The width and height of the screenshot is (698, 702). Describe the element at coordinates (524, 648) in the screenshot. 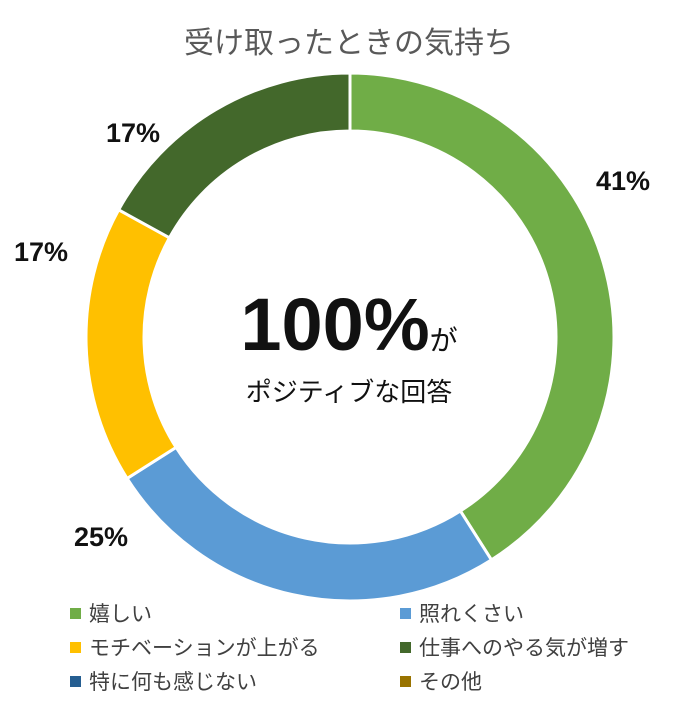

I see `legend-label: 仕事へのやる気が増す` at that location.